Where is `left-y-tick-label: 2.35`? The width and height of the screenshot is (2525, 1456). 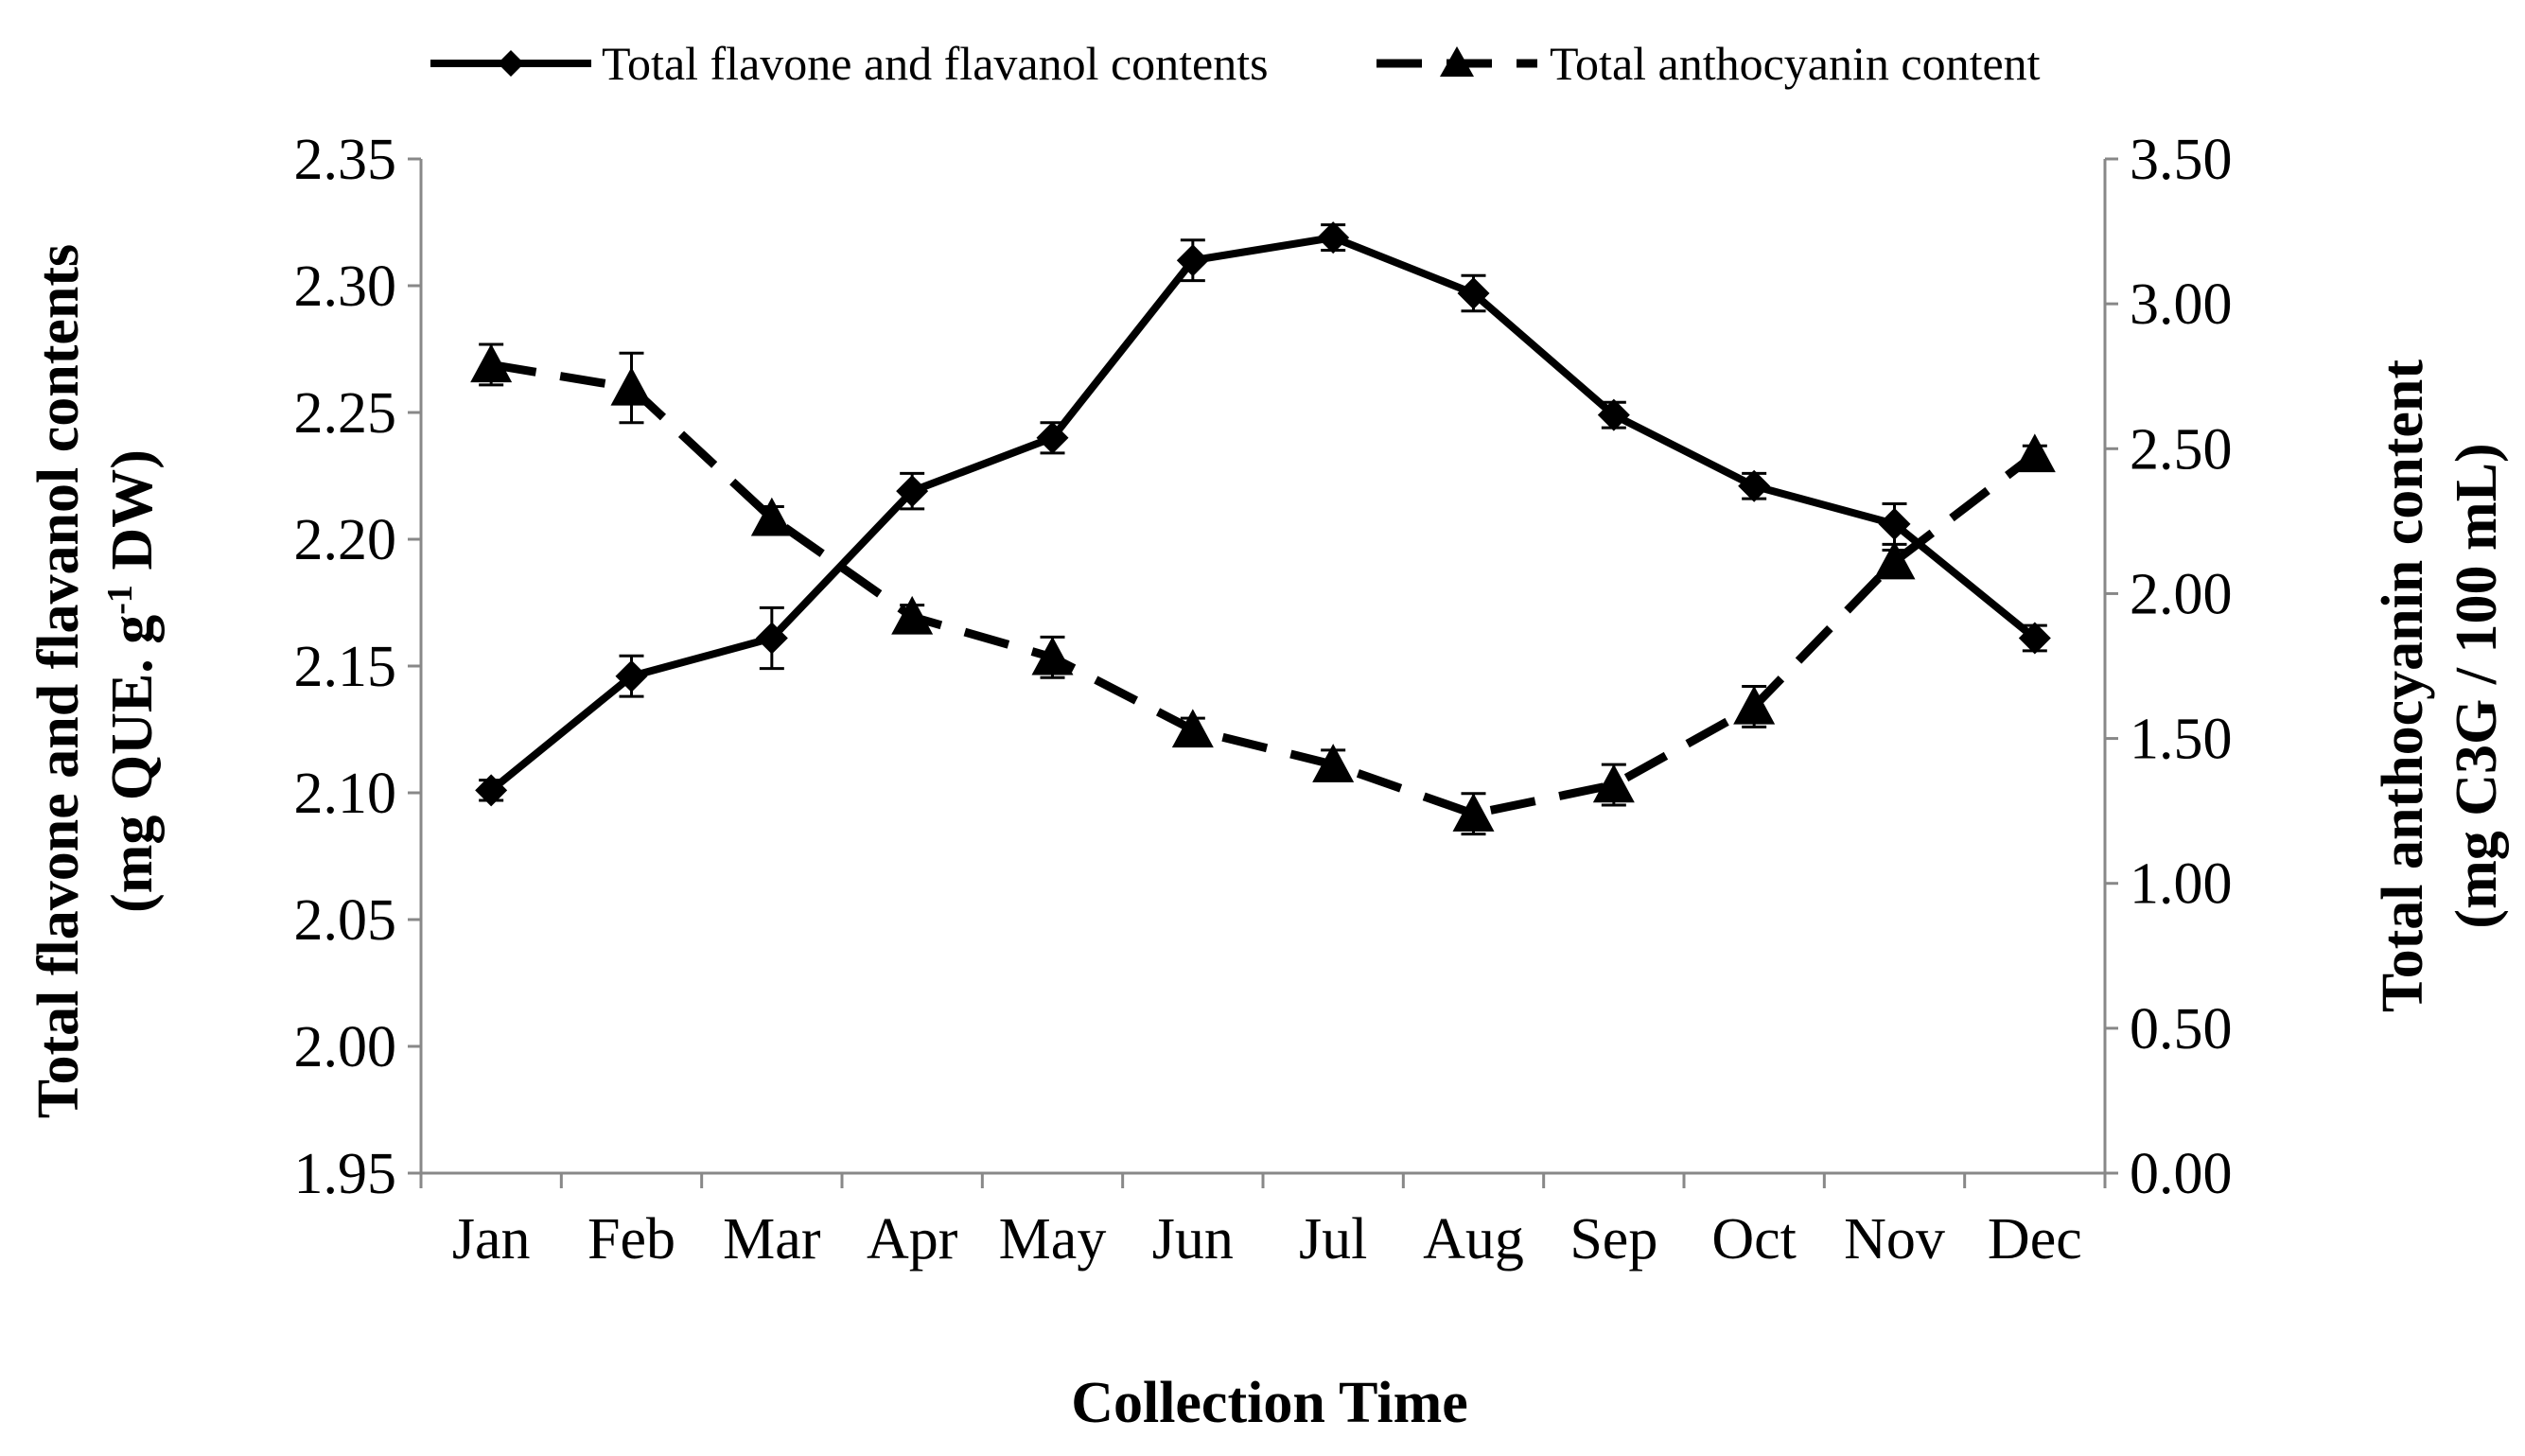
left-y-tick-label: 2.35 is located at coordinates (345, 160).